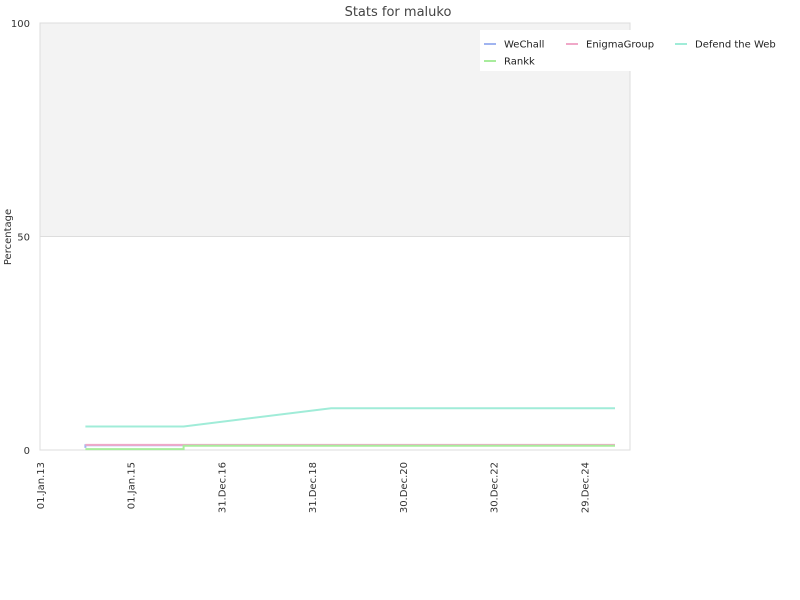 Image resolution: width=800 pixels, height=600 pixels. What do you see at coordinates (132, 485) in the screenshot?
I see `x-tick-label: 01.Jan.15` at bounding box center [132, 485].